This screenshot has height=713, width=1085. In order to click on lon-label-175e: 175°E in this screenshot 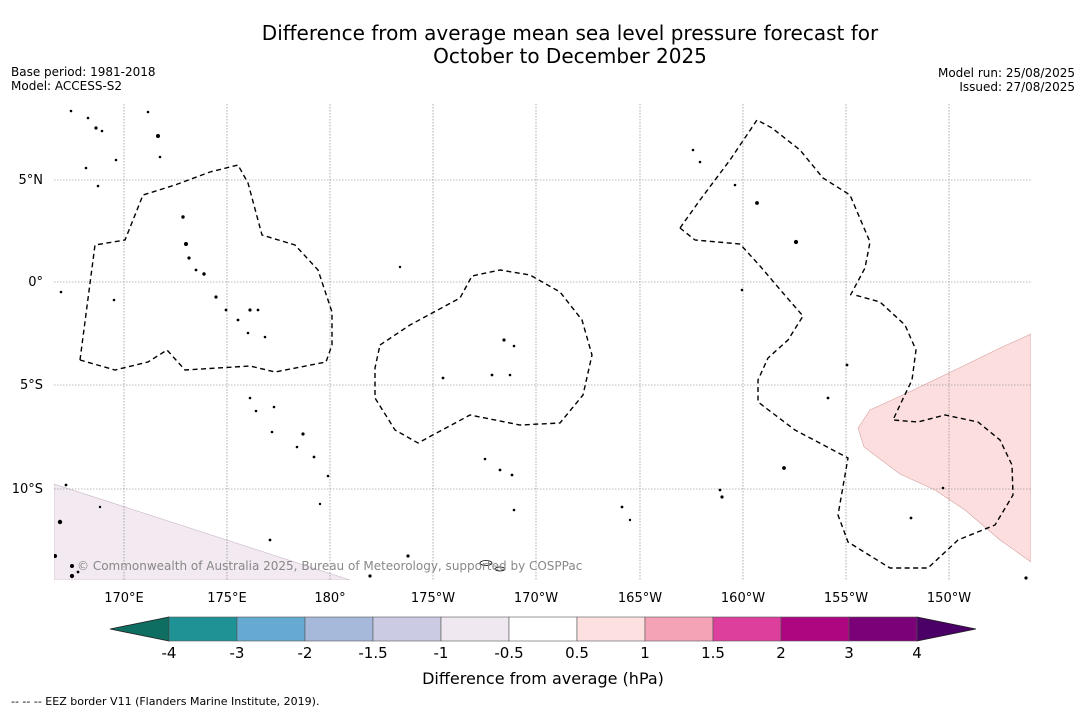, I will do `click(227, 598)`.